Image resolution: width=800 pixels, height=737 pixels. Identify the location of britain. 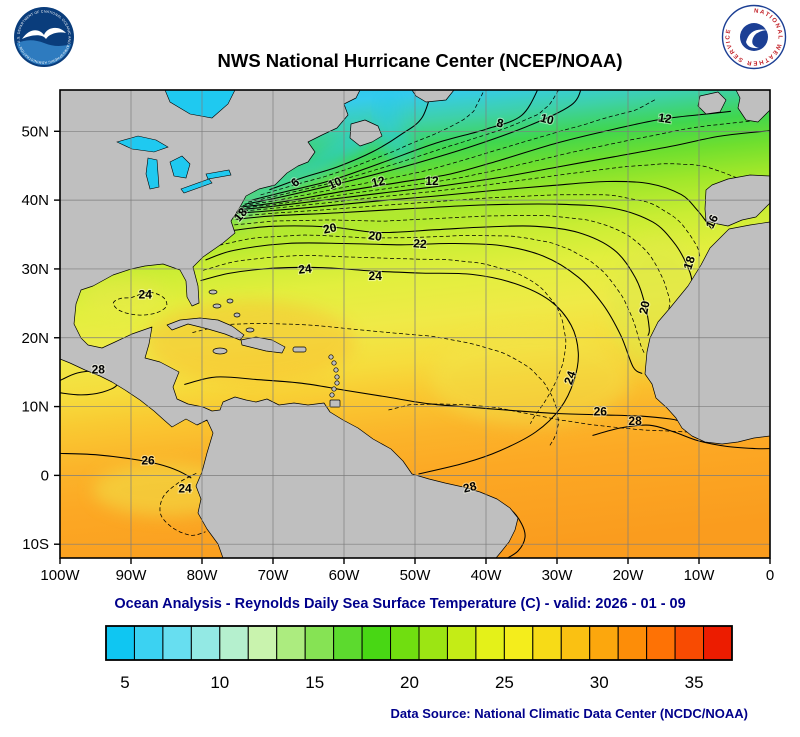
(752, 106).